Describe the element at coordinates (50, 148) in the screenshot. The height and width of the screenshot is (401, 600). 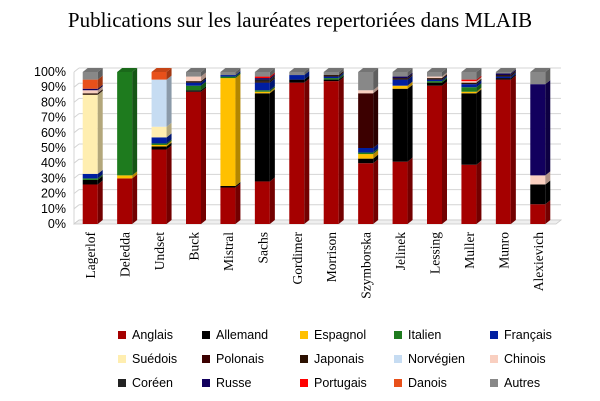
I see `axis-layer: 0%10%20% 30%40%50%60%70% 80%90%100%` at that location.